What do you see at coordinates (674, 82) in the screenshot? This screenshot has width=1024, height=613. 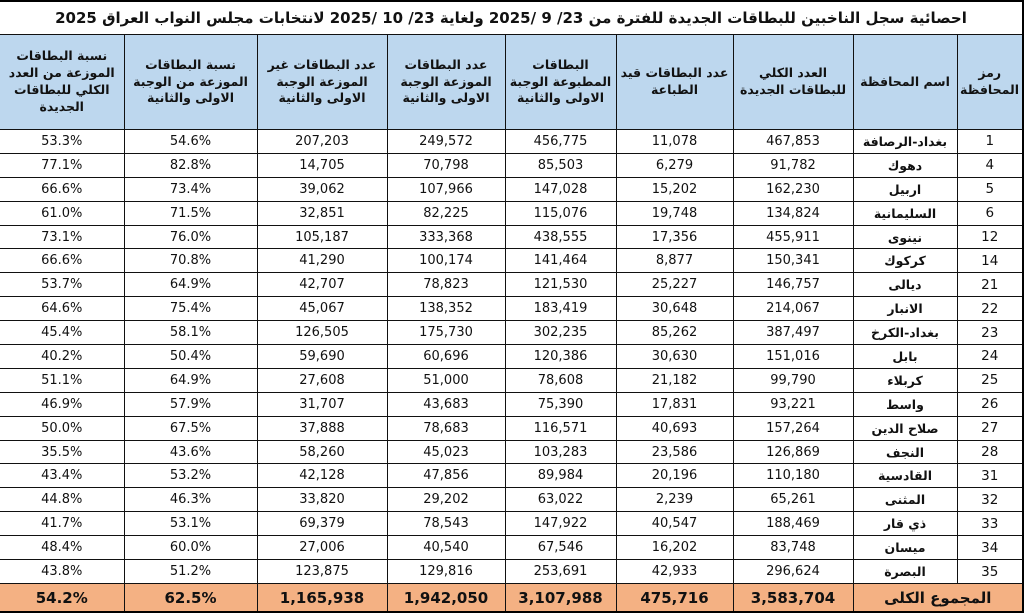 I see `col-header-cards-in-printing: عدد البطاقات قيد الطباعة` at bounding box center [674, 82].